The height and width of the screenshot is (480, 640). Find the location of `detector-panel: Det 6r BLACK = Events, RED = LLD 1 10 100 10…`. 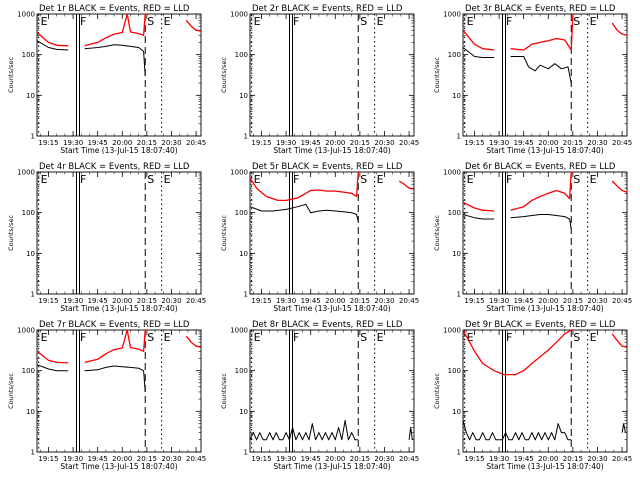

detector-panel: Det 6r BLACK = Events, RED = LLD 1 10 100 10… is located at coordinates (532, 237).